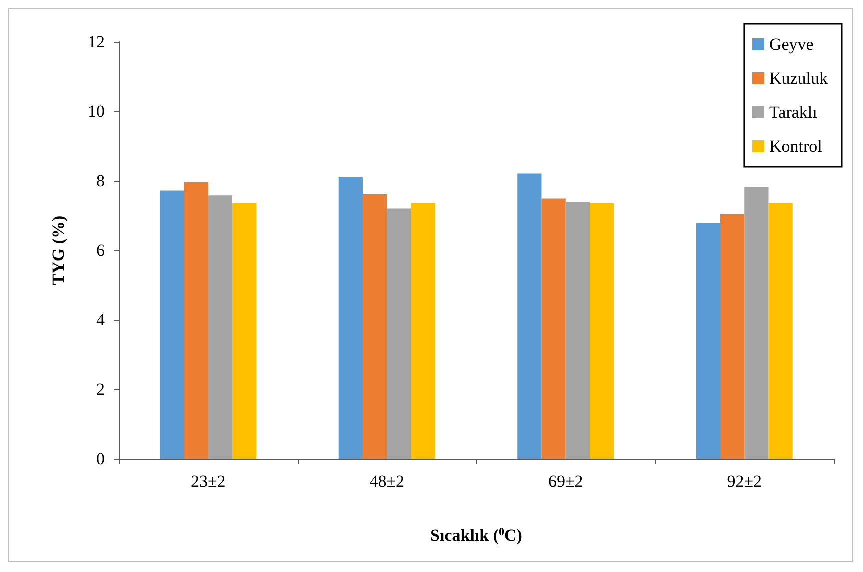  What do you see at coordinates (100, 181) in the screenshot?
I see `y-tick-label: 8` at bounding box center [100, 181].